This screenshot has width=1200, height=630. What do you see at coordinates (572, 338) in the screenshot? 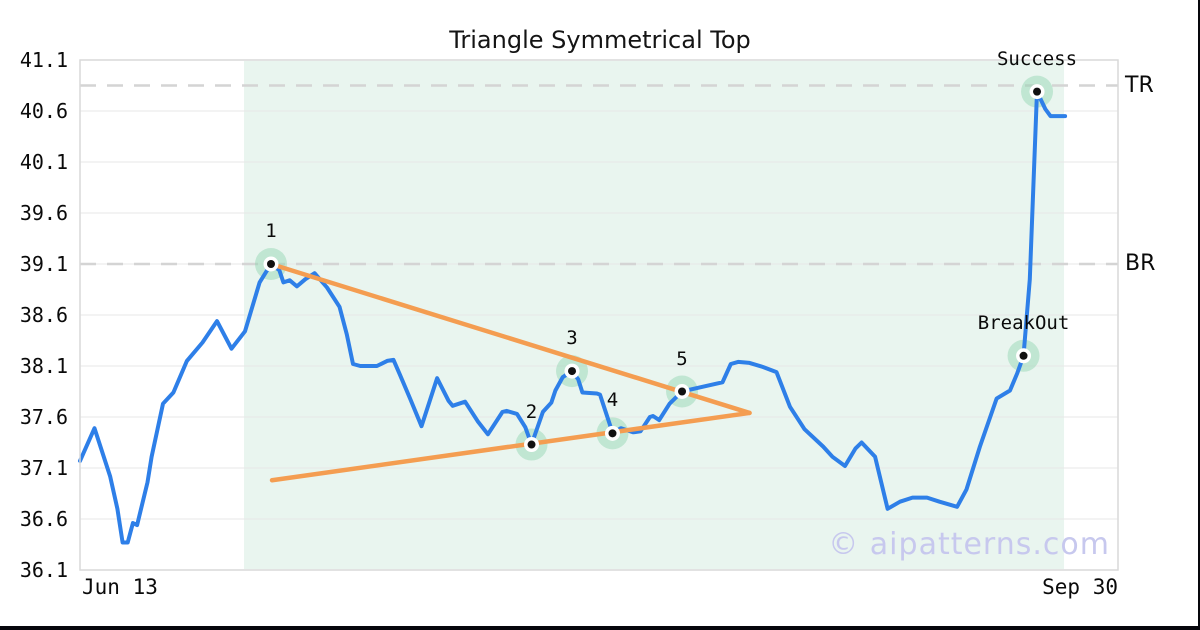
I see `marker-label-3: 3` at bounding box center [572, 338].